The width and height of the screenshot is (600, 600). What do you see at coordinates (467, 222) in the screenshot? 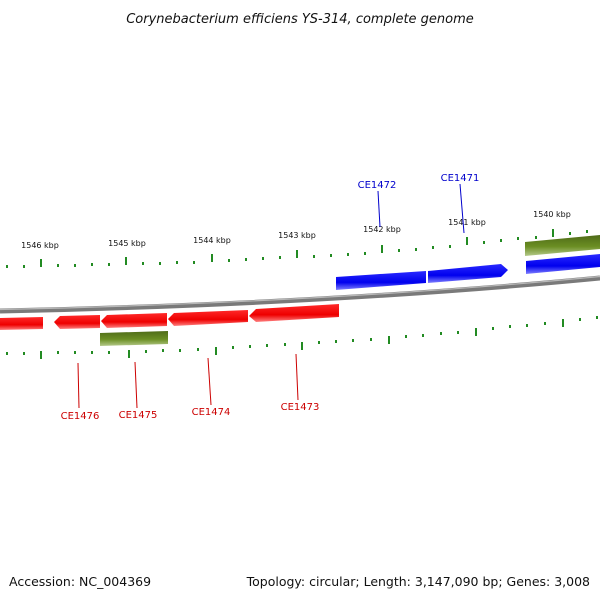
I see `scale-label-1541: 1541 kbp` at bounding box center [467, 222].